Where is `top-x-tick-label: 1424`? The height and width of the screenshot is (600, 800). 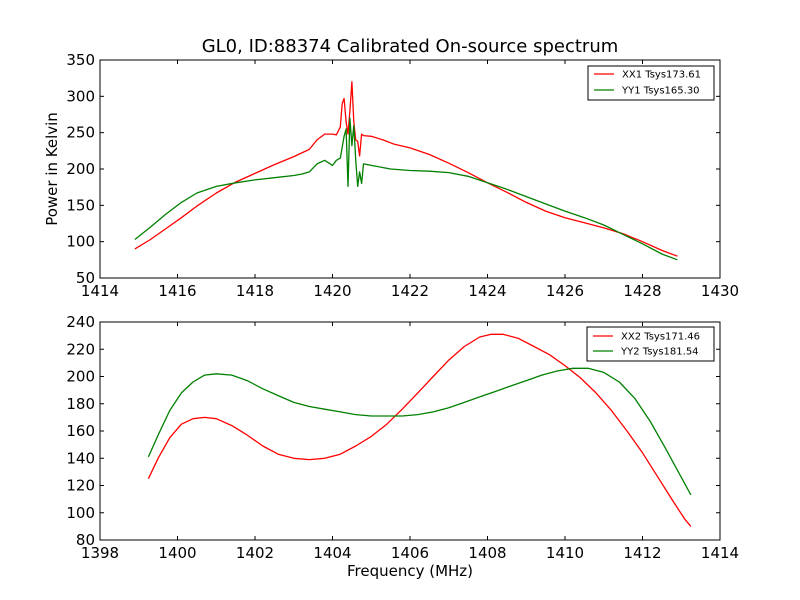
top-x-tick-label: 1424 is located at coordinates (487, 291).